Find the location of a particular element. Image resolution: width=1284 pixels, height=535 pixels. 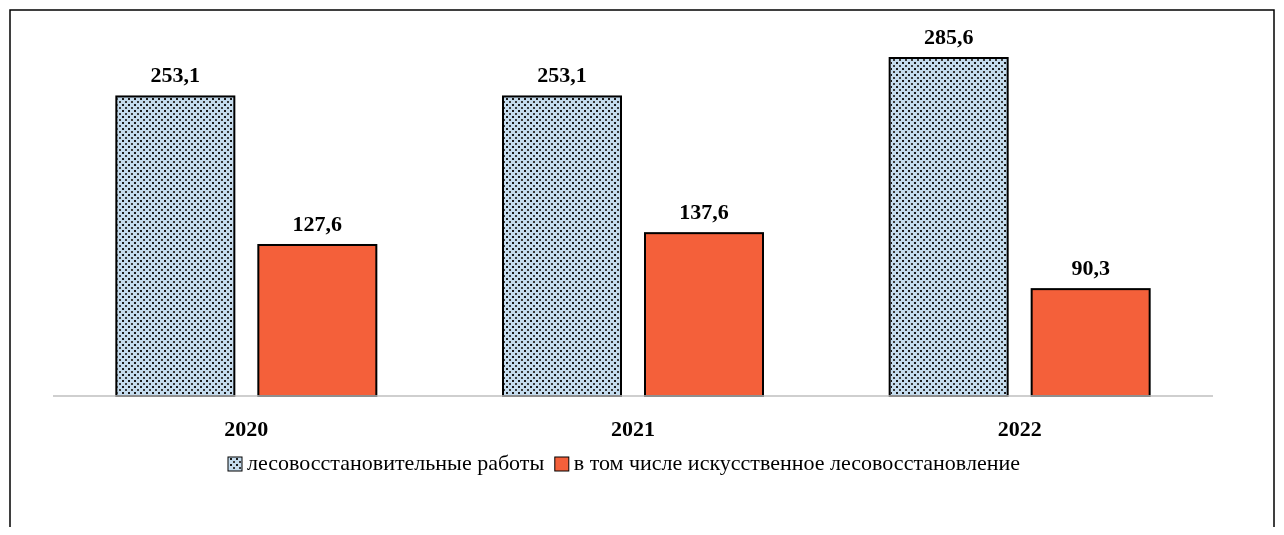

data-label: 90,3 is located at coordinates (1090, 268).